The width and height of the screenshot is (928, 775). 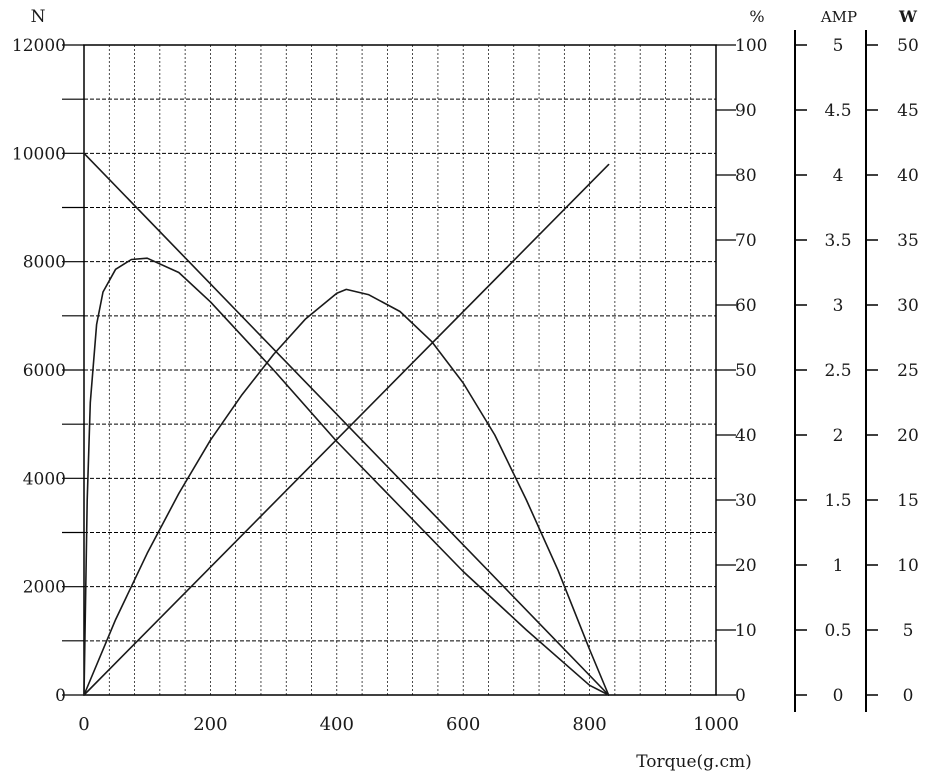 What do you see at coordinates (83, 724) in the screenshot?
I see `torque-tick-label: 0` at bounding box center [83, 724].